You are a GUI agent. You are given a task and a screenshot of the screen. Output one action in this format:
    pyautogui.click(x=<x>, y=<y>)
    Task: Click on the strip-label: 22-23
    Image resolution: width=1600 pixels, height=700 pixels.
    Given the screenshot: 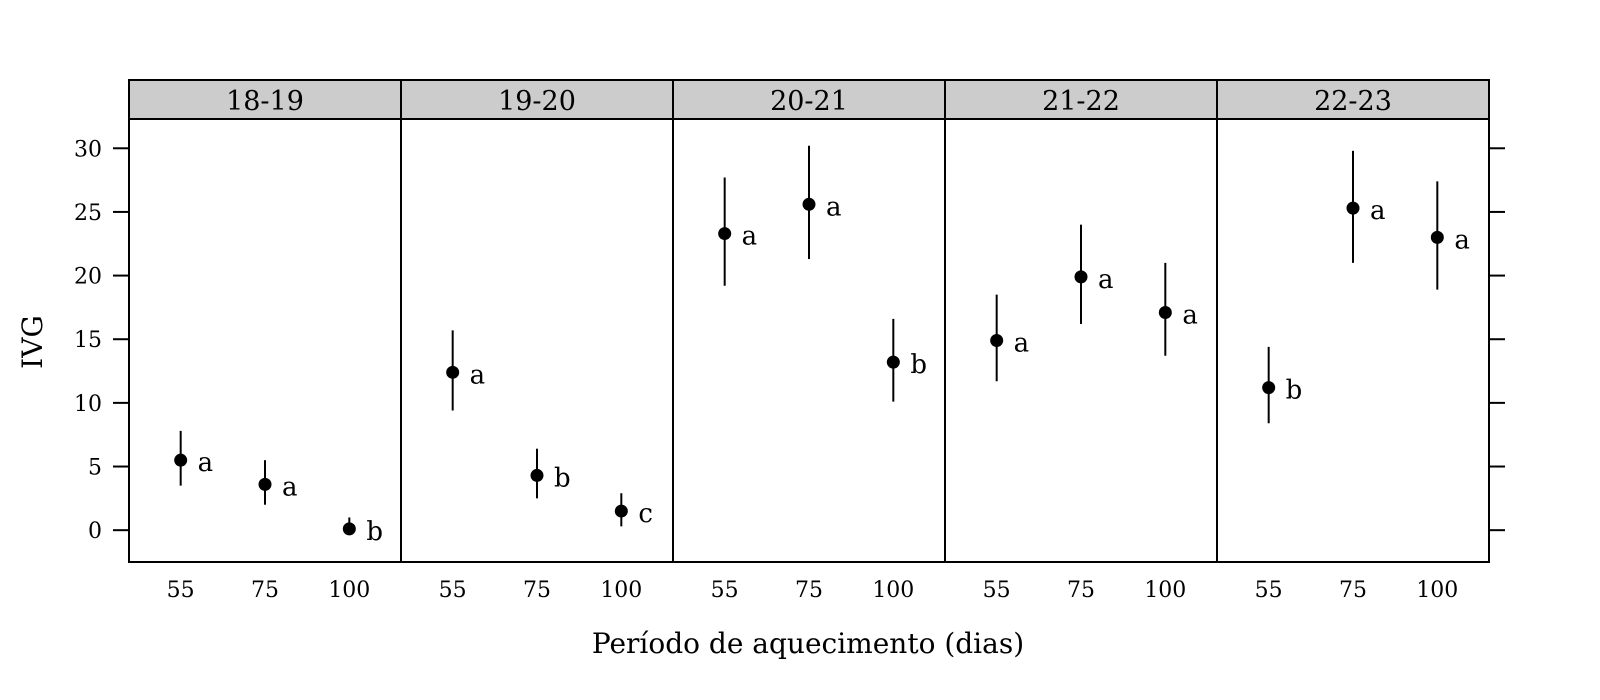 What is the action you would take?
    pyautogui.click(x=1353, y=101)
    